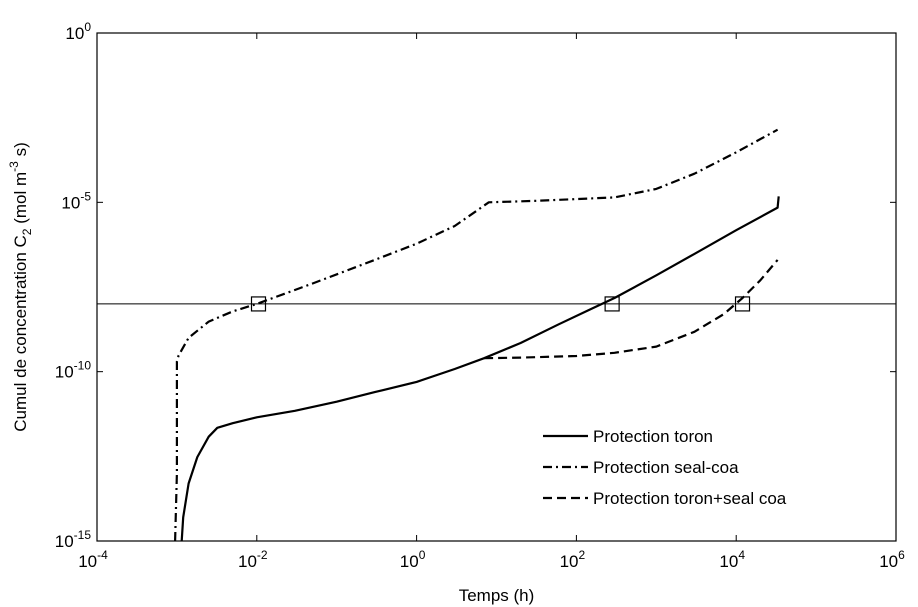 Image resolution: width=918 pixels, height=607 pixels. I want to click on legend-label-2: Protection seal-coa, so click(666, 467).